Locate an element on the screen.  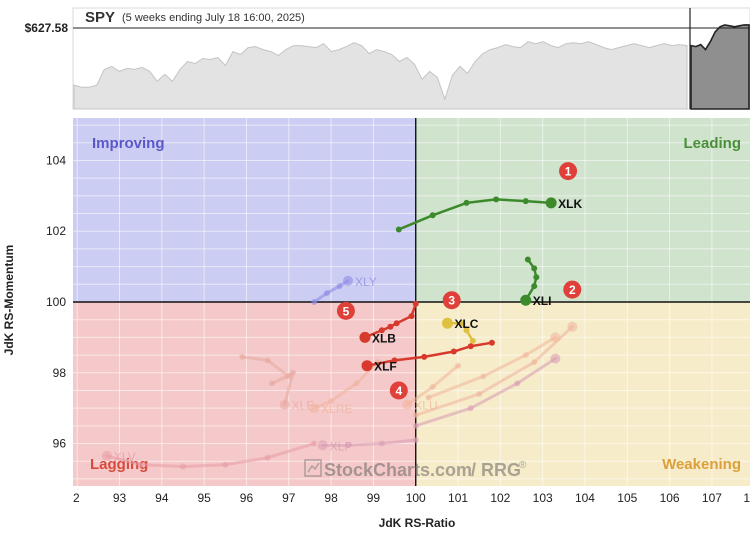
tail-xlv: XLV is located at coordinates (209, 455).